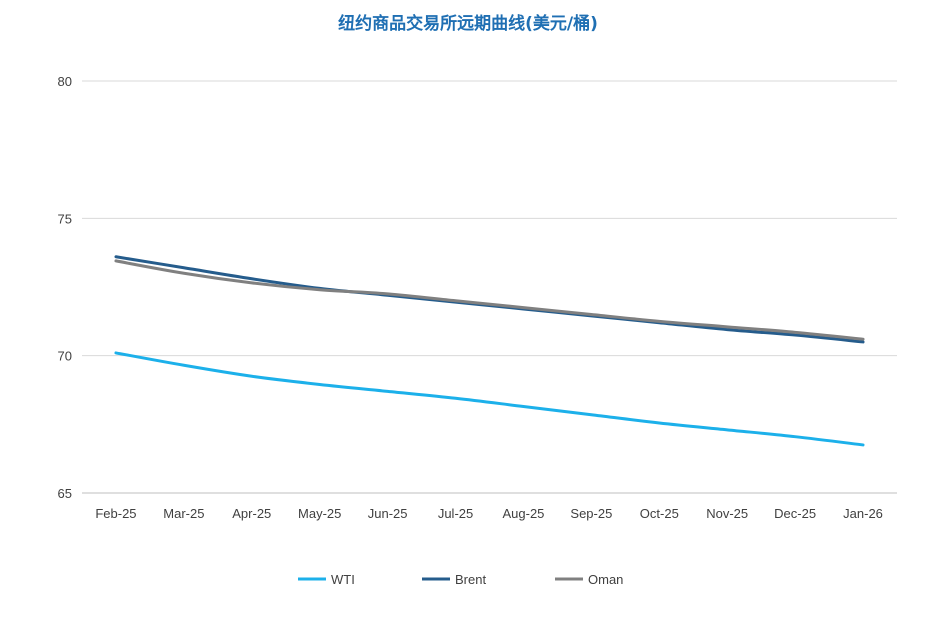 The height and width of the screenshot is (634, 937). What do you see at coordinates (468, 23) in the screenshot?
I see `chart-title: 纽约商品交易所远期曲线(美元/桶)` at bounding box center [468, 23].